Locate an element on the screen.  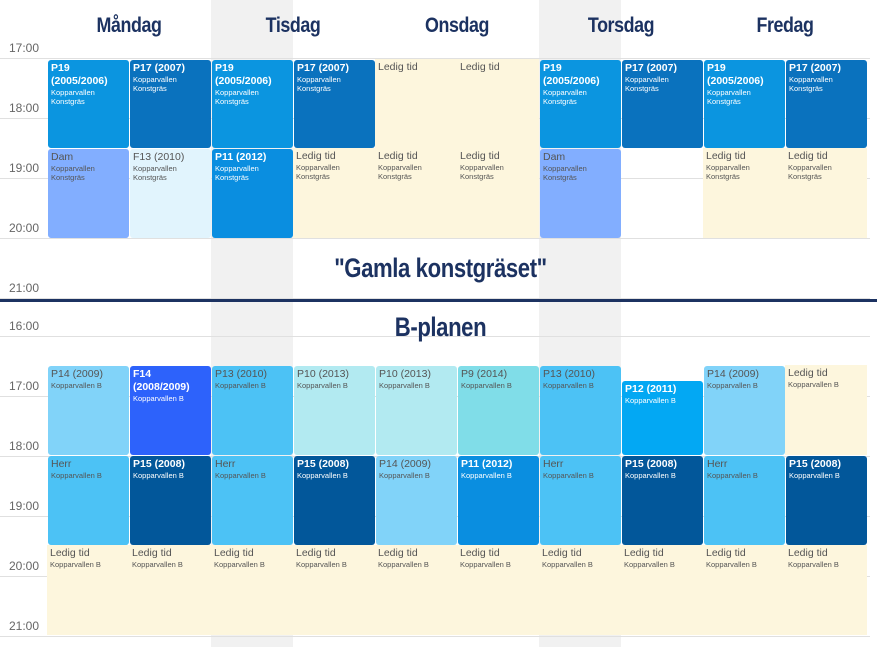
day-header: Torsdag is located at coordinates (621, 25).